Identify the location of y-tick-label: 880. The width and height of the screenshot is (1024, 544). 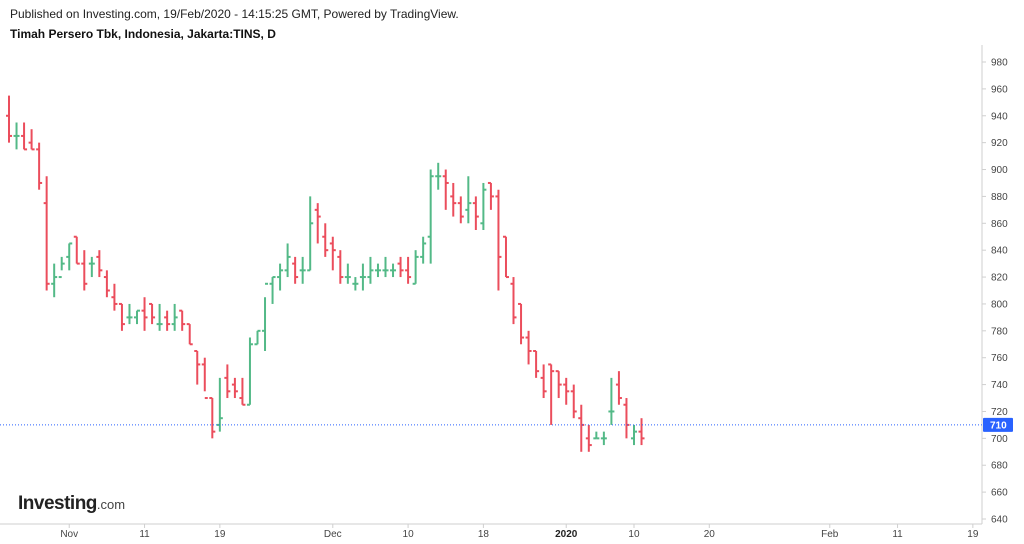
(999, 197).